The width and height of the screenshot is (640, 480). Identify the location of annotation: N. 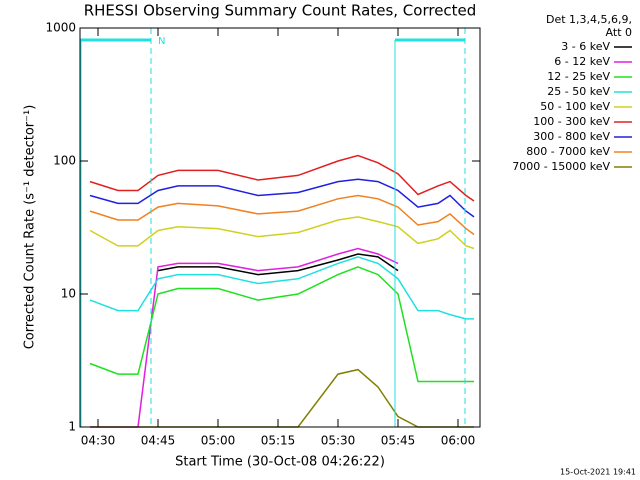
(161, 41).